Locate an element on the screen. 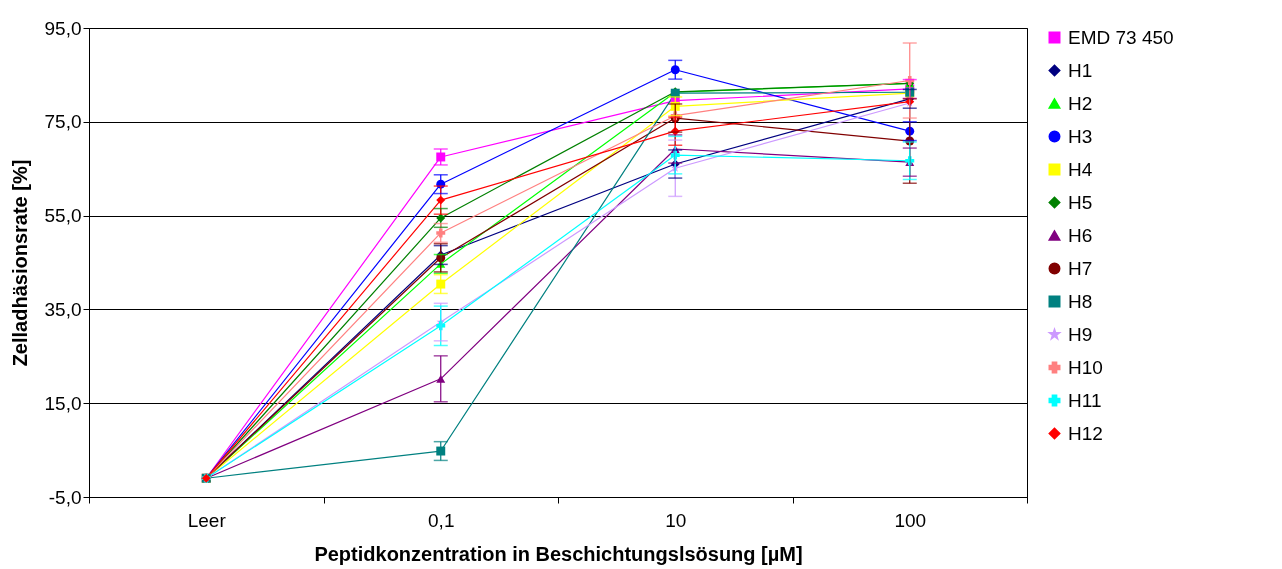 This screenshot has height=569, width=1282. legend-label: H8 is located at coordinates (1080, 301).